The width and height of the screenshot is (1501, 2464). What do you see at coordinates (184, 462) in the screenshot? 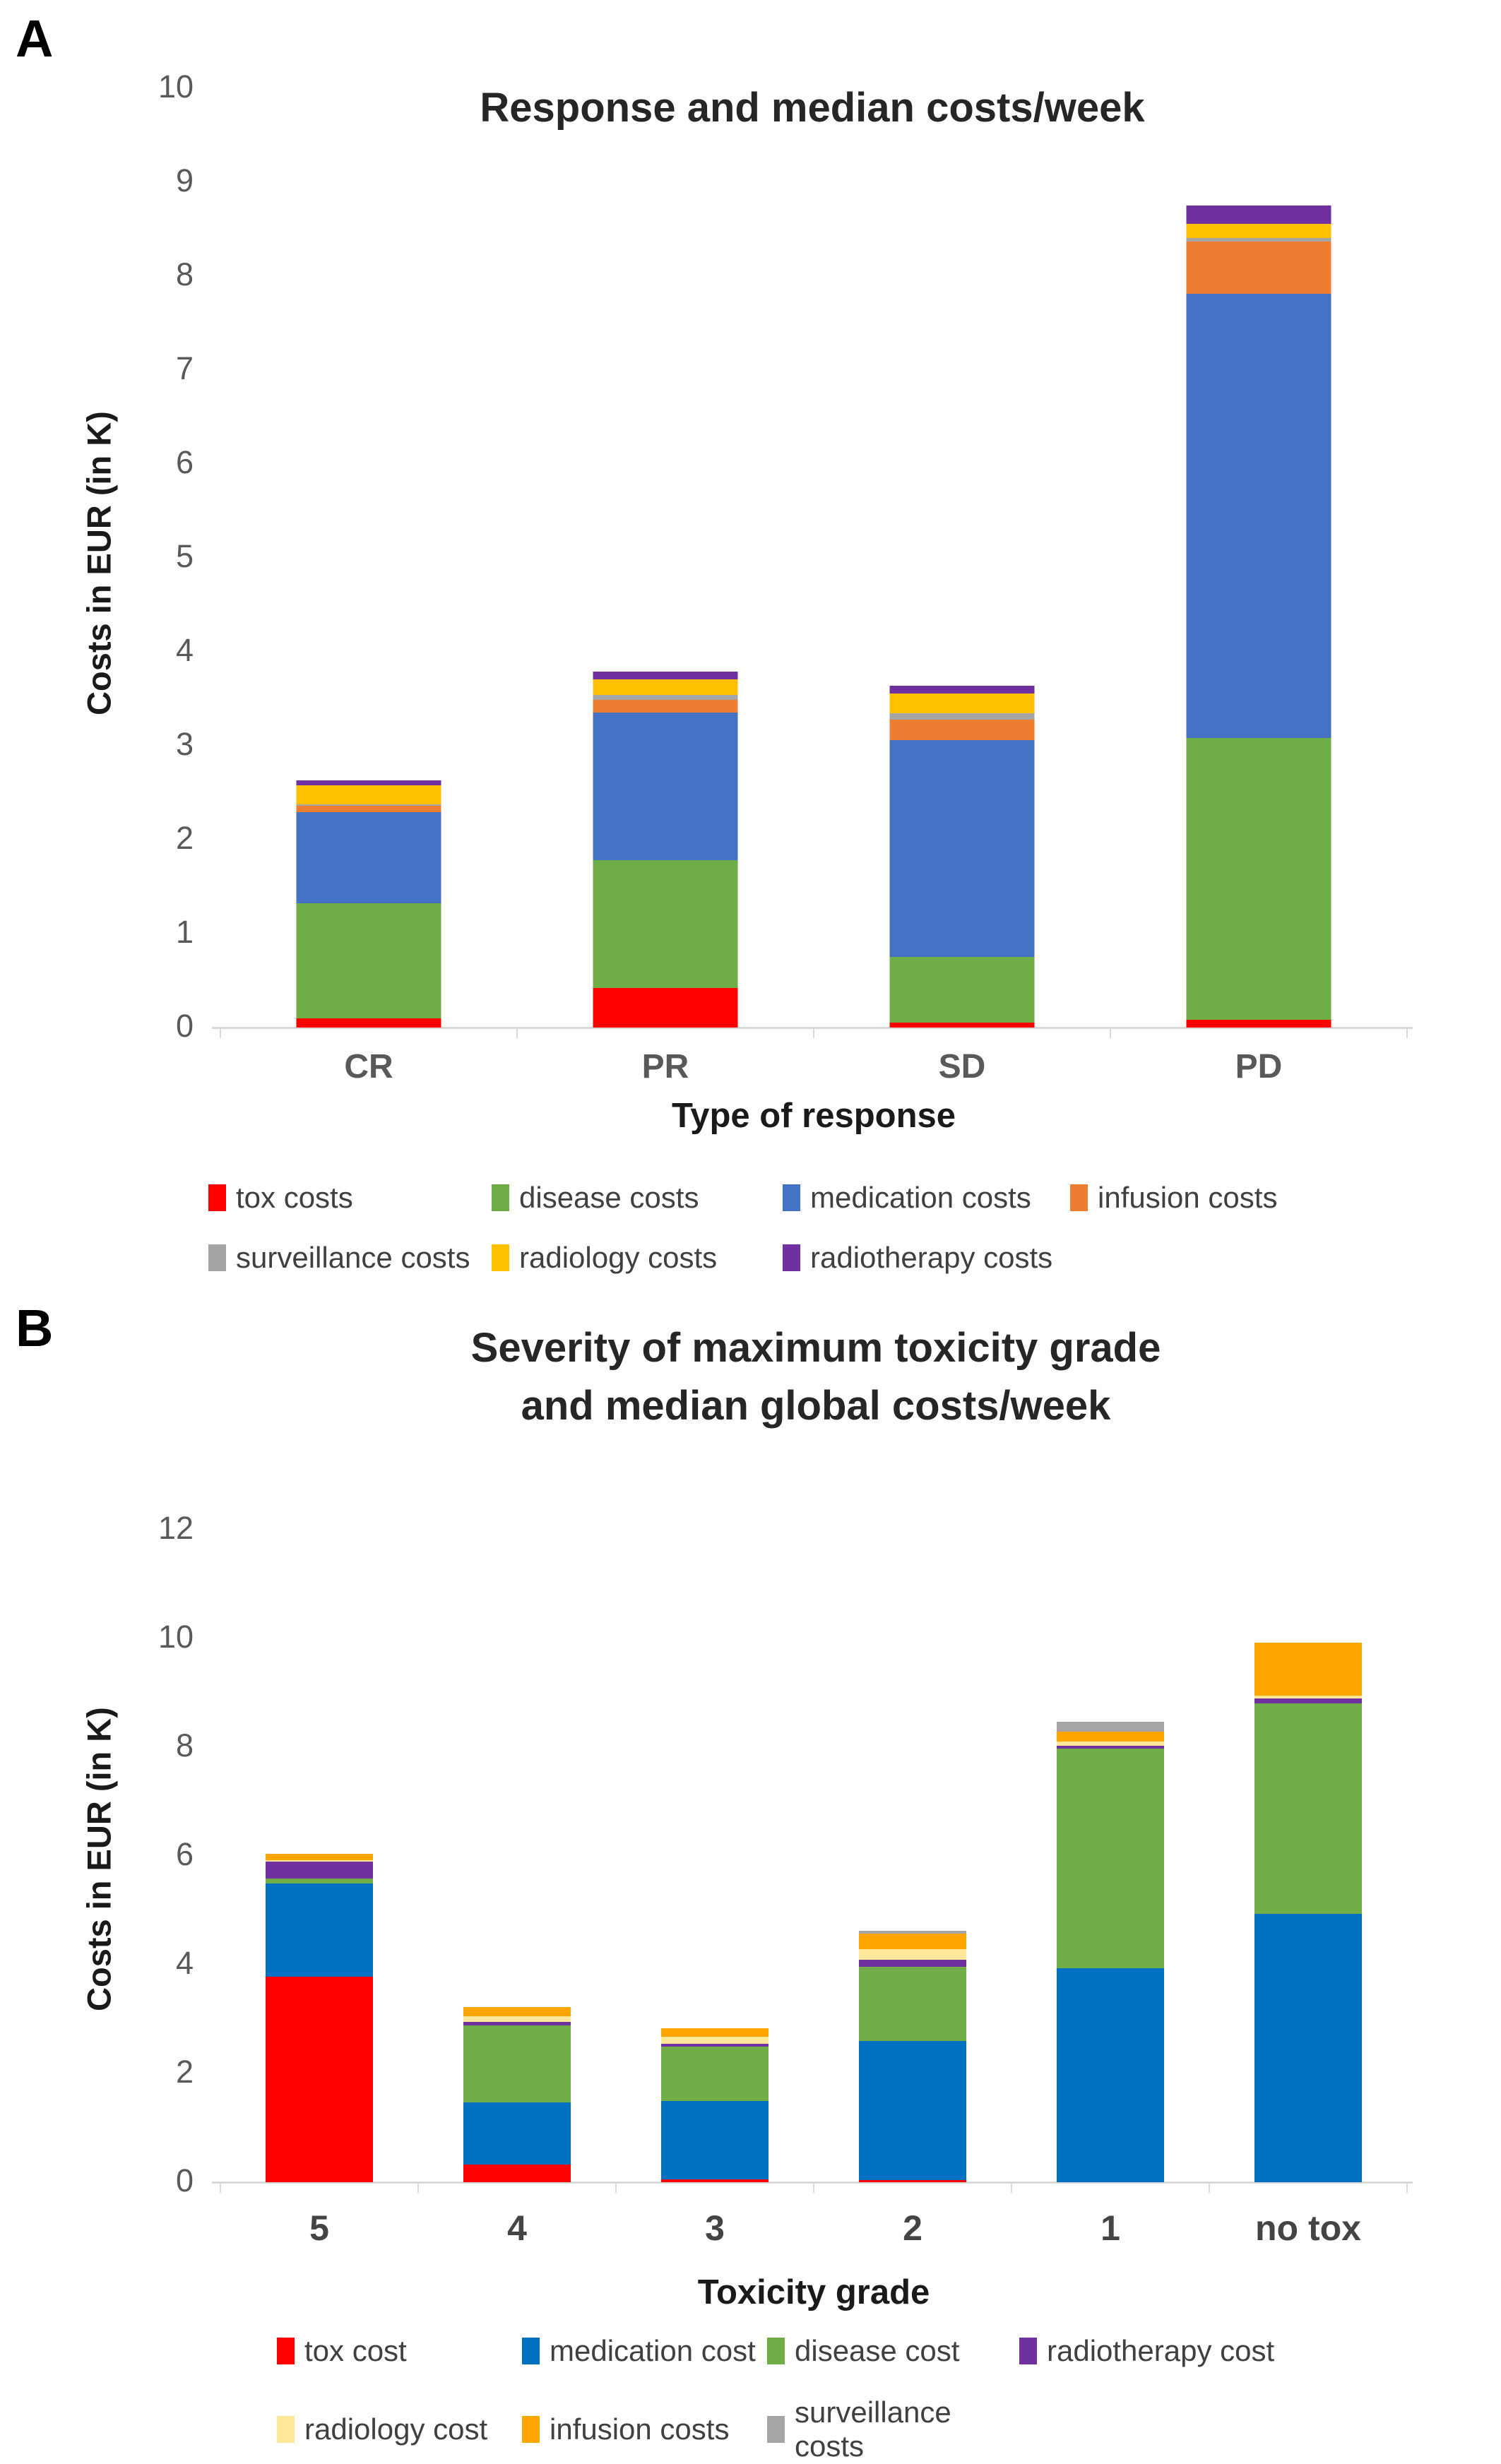
I see `y-tick-label: 6` at bounding box center [184, 462].